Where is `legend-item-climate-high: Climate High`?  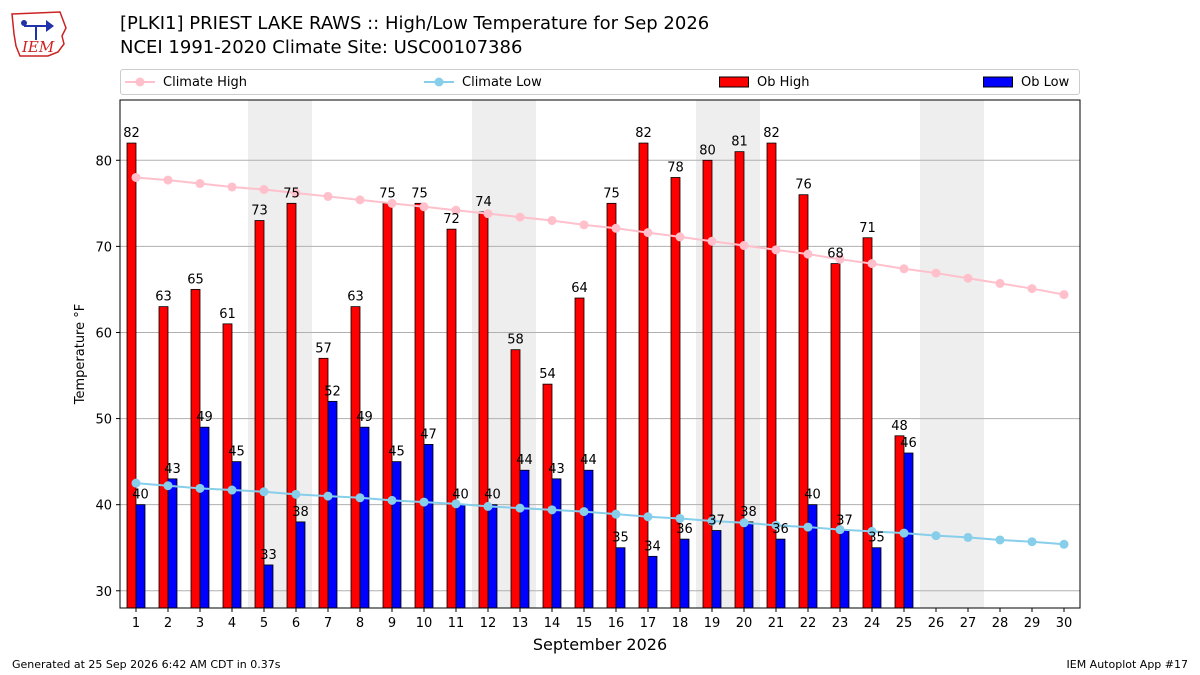 legend-item-climate-high: Climate High is located at coordinates (186, 82).